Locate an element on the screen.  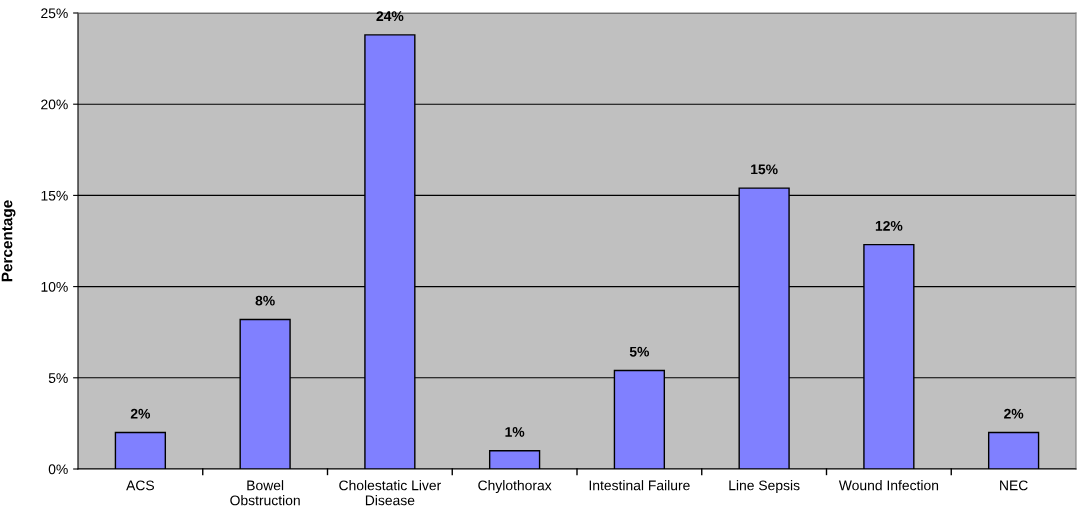
data-label: 24% is located at coordinates (390, 16).